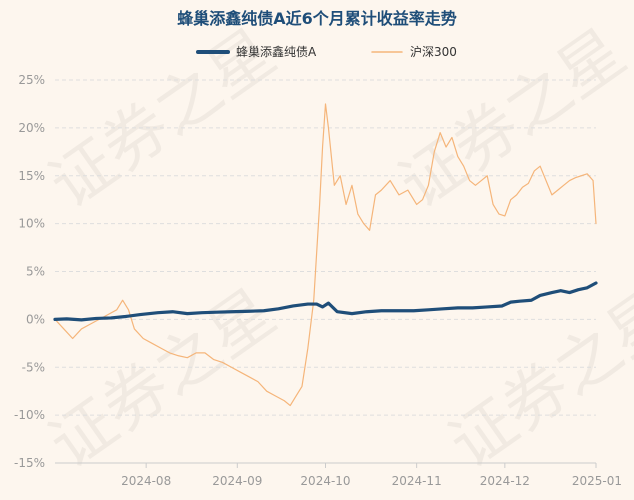  What do you see at coordinates (417, 481) in the screenshot?
I see `x-tick-label: 2024-11` at bounding box center [417, 481].